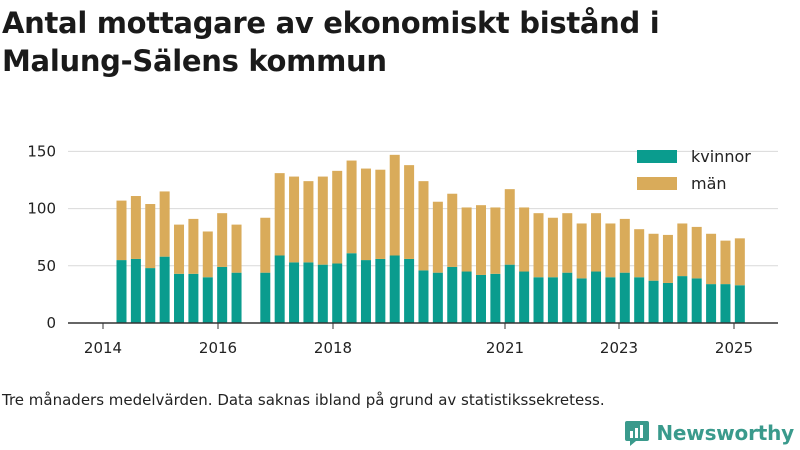  What do you see at coordinates (694, 170) in the screenshot?
I see `legend: kvinnor män` at bounding box center [694, 170].